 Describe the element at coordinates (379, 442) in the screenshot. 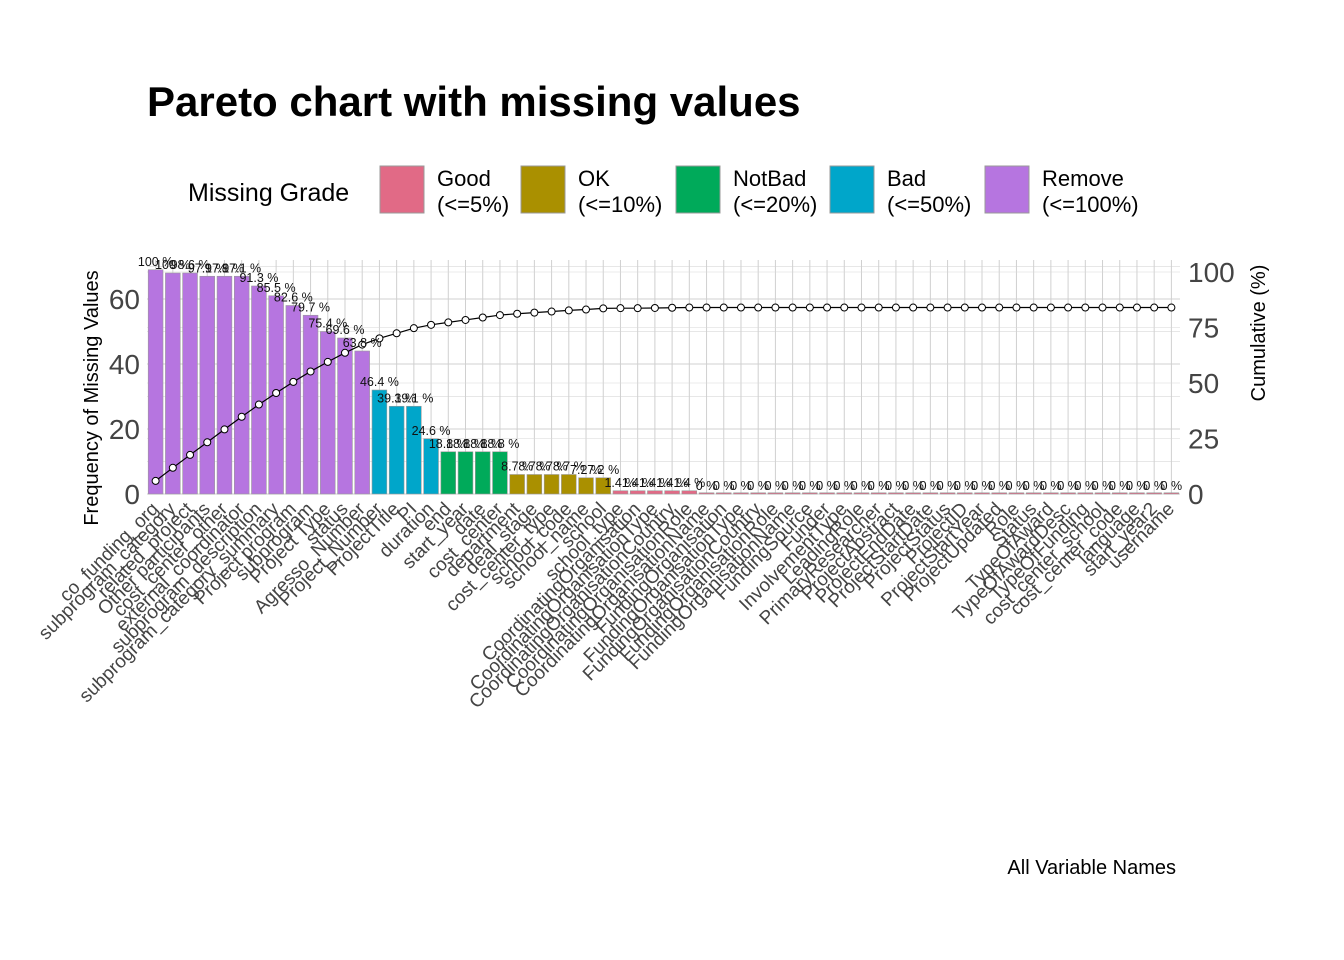

I see `bar-Project_Number` at that location.